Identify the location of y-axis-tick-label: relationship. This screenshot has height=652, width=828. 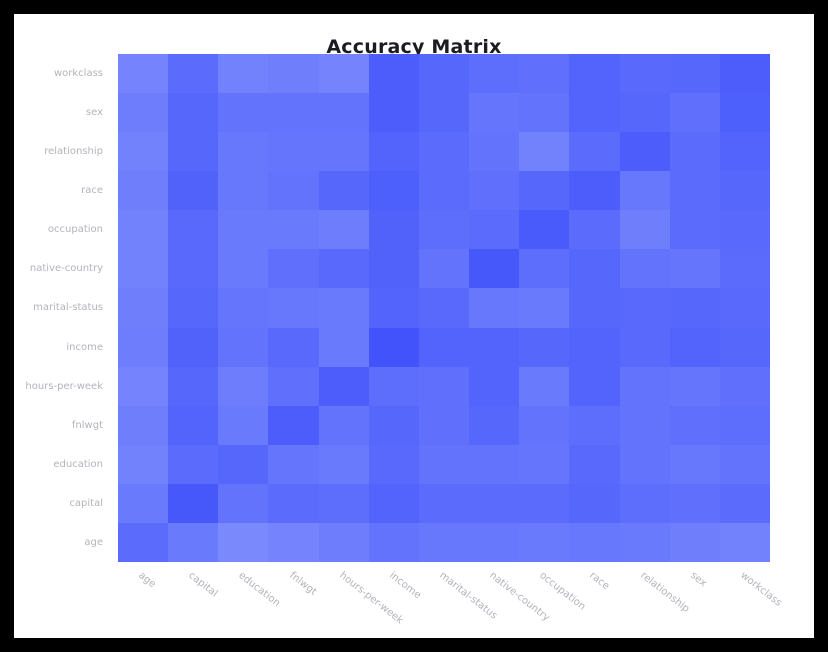
(73, 152).